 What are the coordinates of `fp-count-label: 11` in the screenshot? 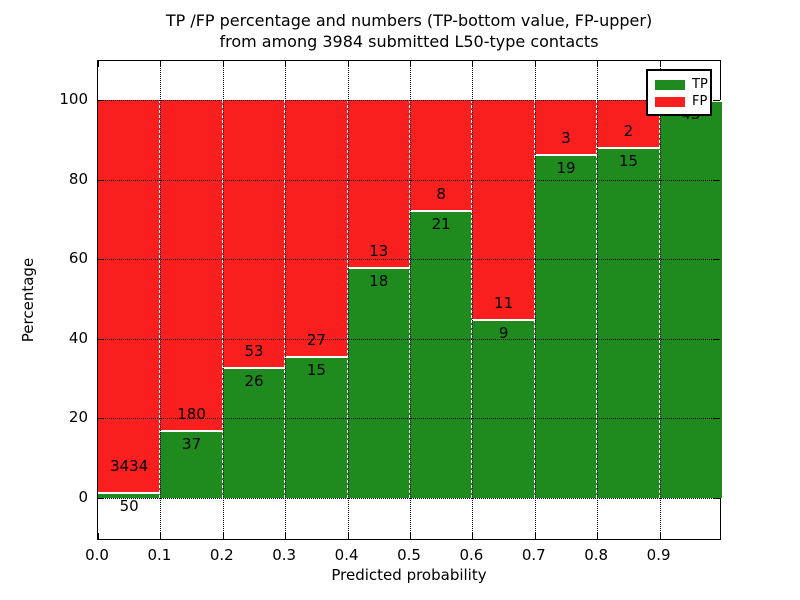 It's located at (504, 302).